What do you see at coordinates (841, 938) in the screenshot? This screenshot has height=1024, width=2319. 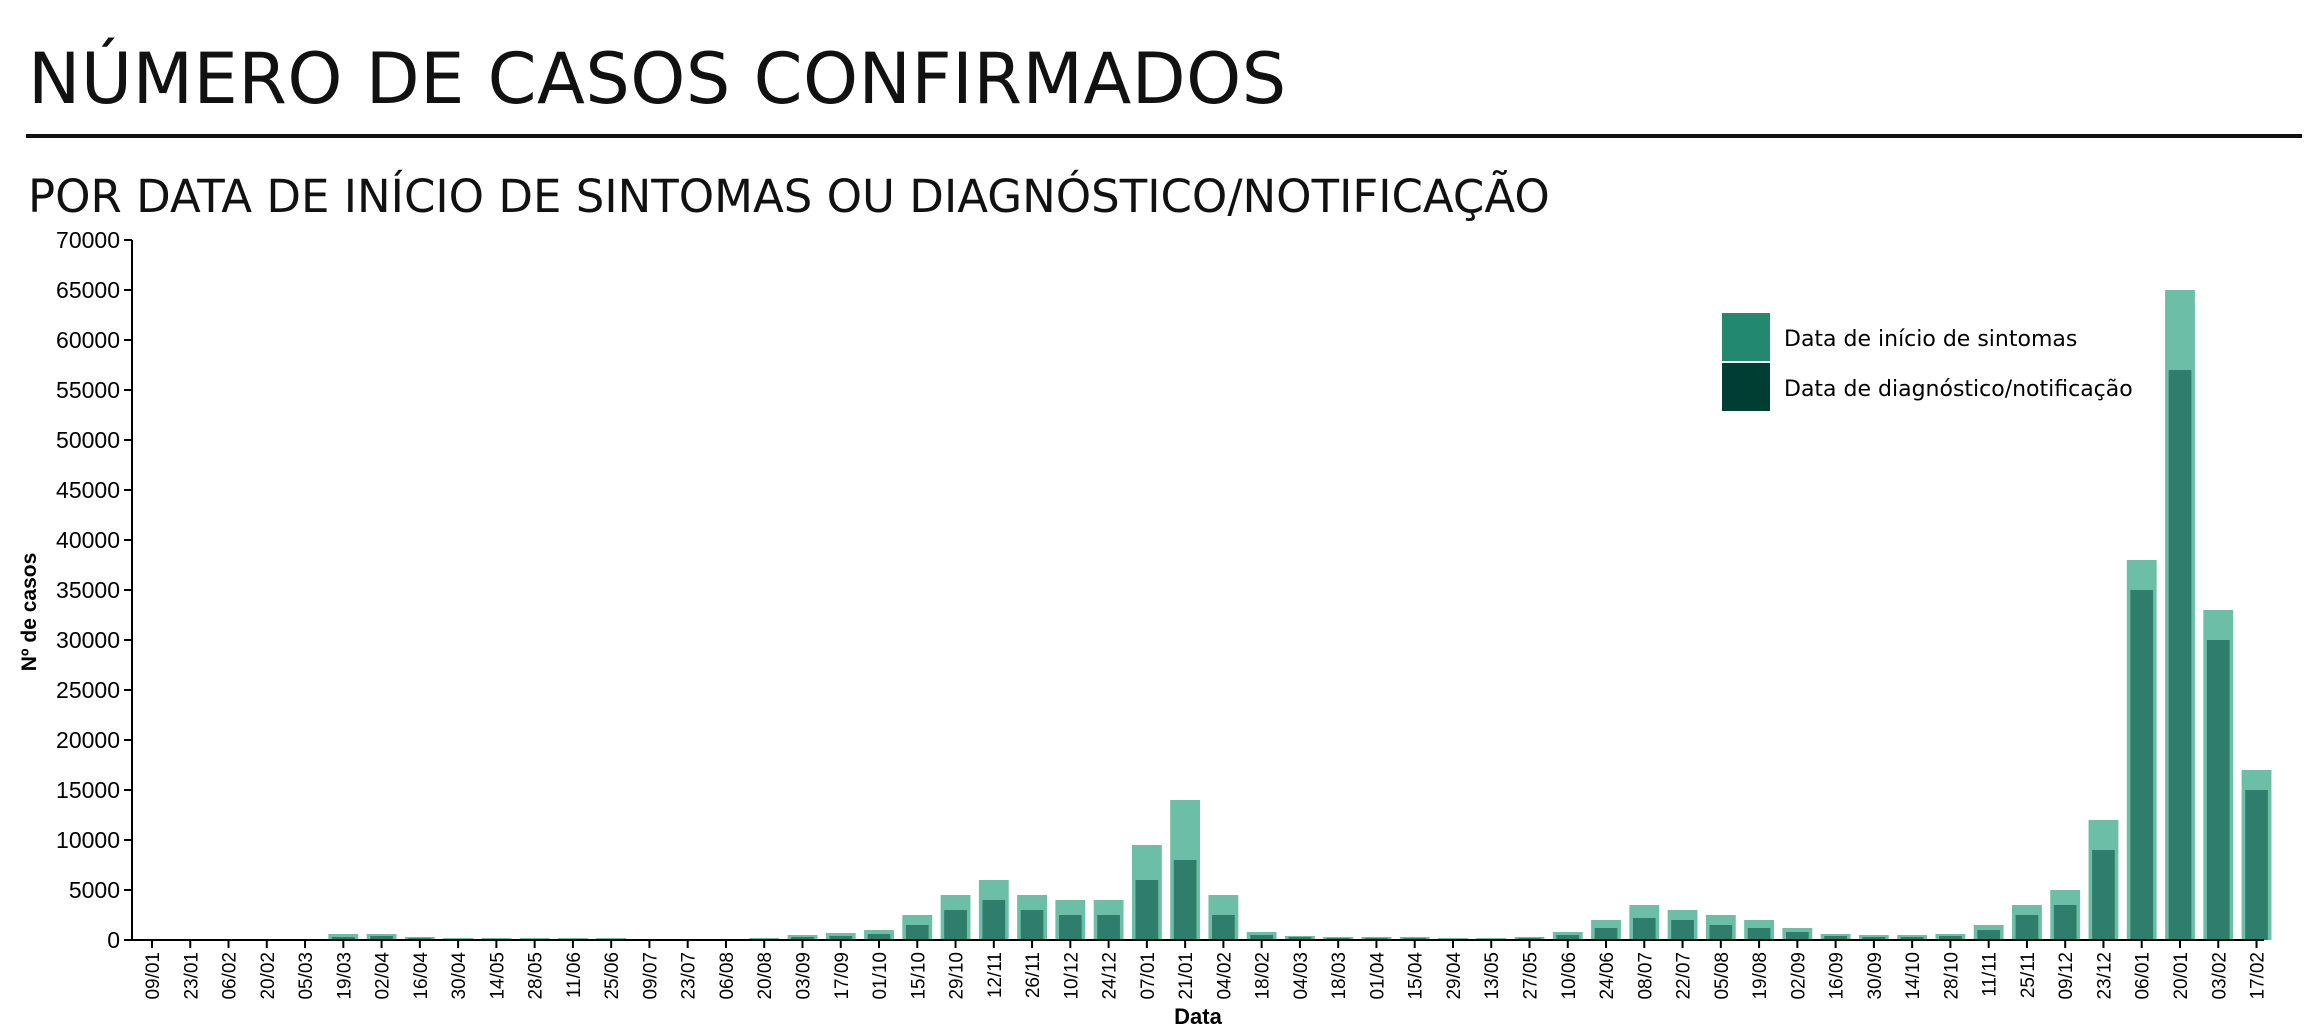 I see `bar-diagnosis-17/09` at bounding box center [841, 938].